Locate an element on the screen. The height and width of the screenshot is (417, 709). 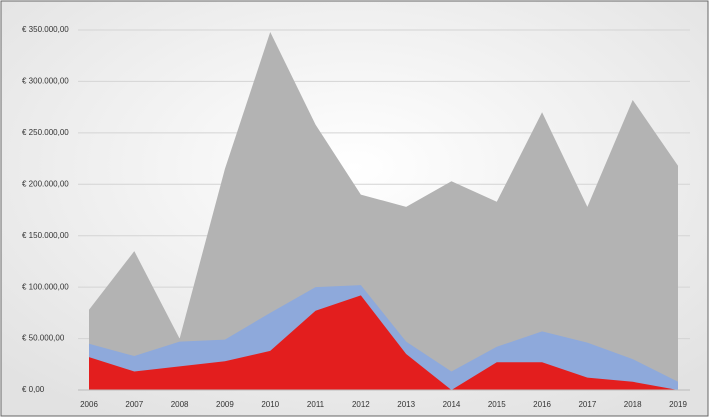
x-tick-label: 2011 is located at coordinates (316, 404).